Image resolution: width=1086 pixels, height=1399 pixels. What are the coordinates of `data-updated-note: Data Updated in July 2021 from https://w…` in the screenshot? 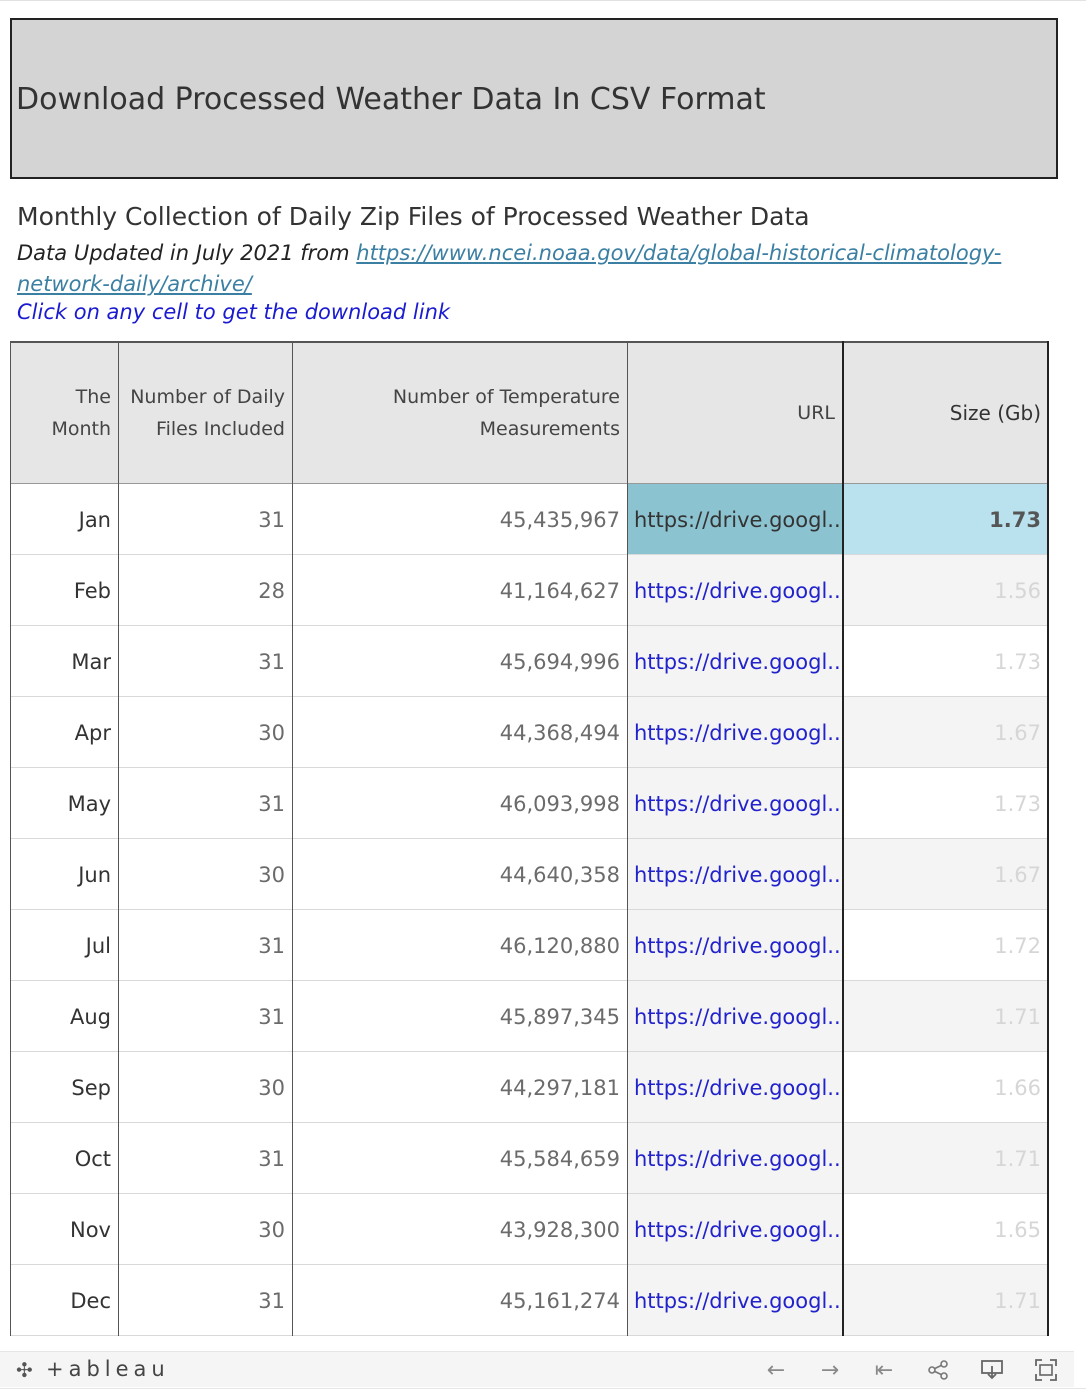 It's located at (517, 269).